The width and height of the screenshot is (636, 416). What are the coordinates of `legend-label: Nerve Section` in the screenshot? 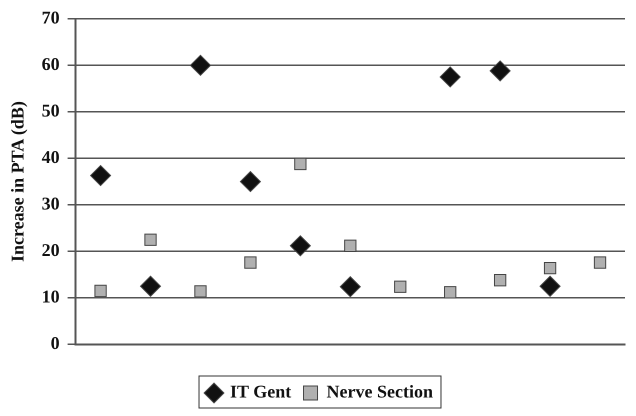 It's located at (379, 392).